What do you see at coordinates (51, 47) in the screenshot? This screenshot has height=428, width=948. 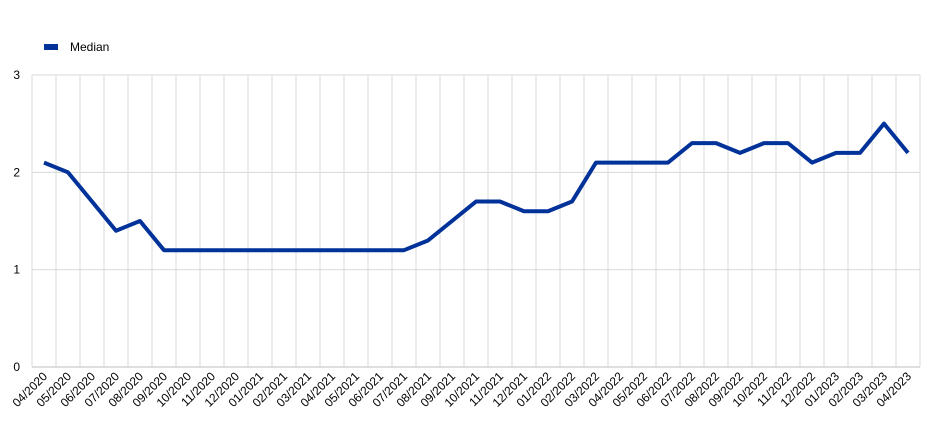 I see `legend-swatch` at bounding box center [51, 47].